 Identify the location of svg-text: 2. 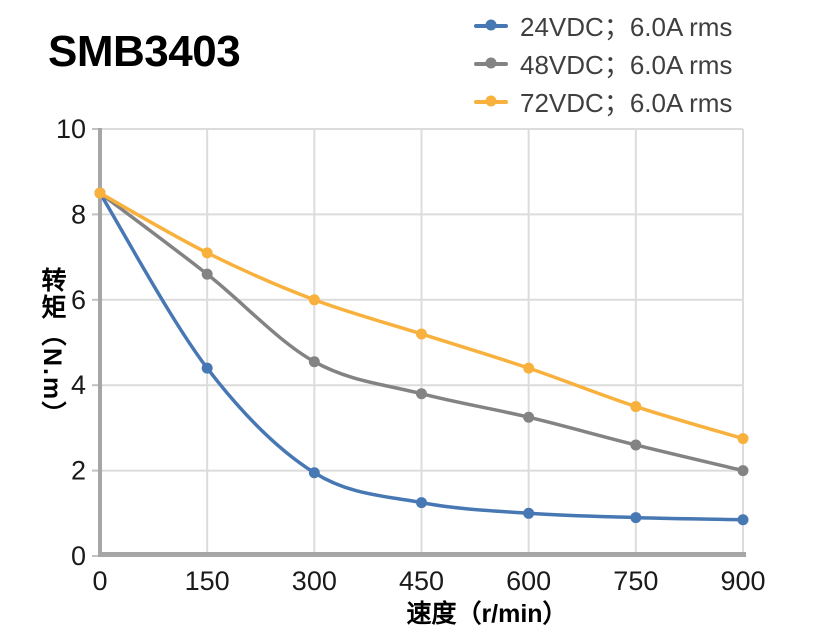
(78, 471).